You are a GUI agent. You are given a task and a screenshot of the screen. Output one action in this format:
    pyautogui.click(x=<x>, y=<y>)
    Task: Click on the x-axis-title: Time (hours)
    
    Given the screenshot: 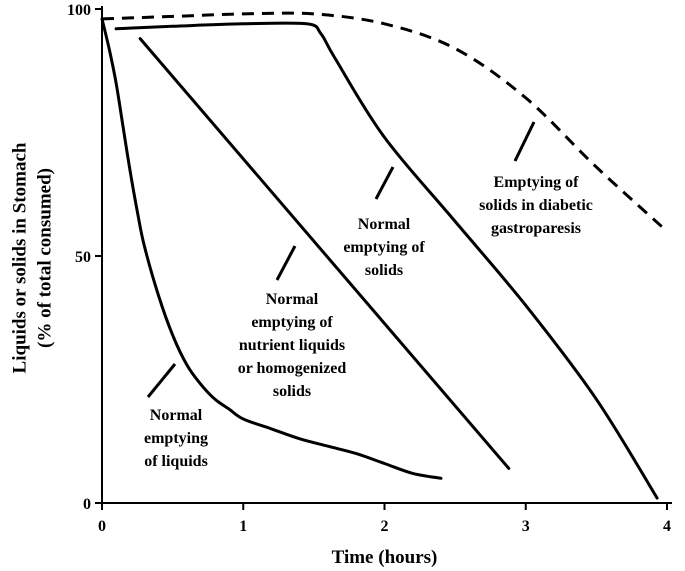 What is the action you would take?
    pyautogui.click(x=385, y=557)
    